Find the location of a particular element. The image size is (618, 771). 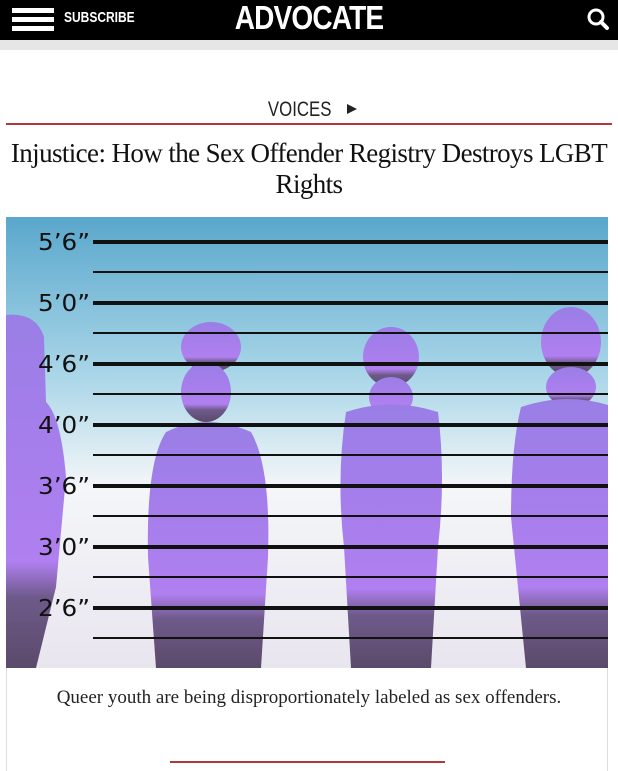

header: SUBSCRIBE ADVOCATE is located at coordinates (309, 20).